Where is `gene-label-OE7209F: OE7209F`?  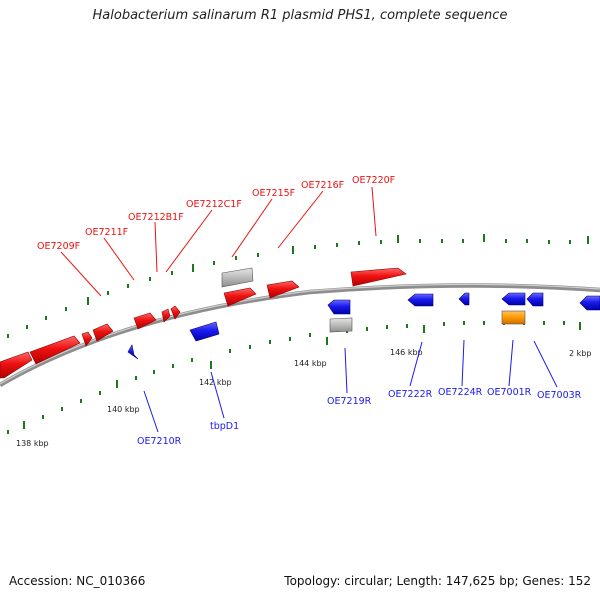 gene-label-OE7209F: OE7209F is located at coordinates (58, 246).